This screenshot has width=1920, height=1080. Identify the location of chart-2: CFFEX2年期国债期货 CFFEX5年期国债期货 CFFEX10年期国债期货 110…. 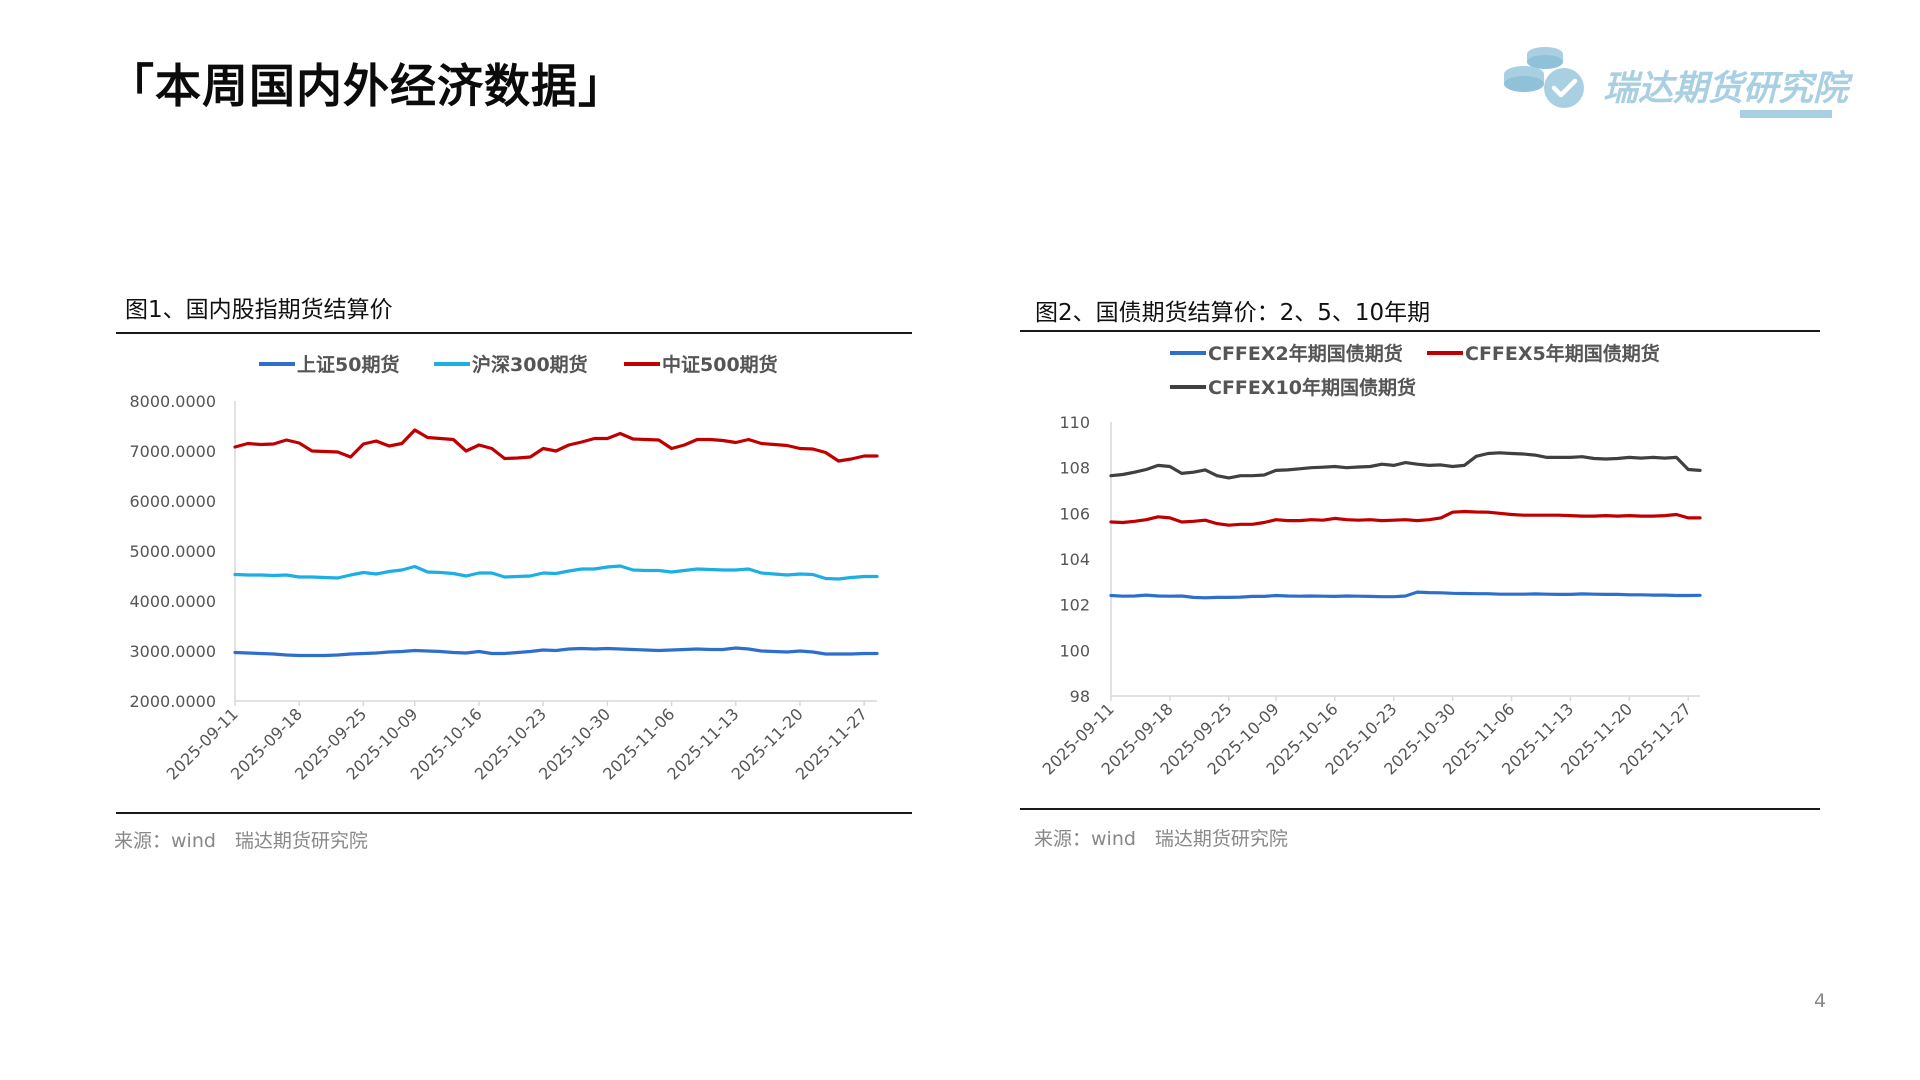
(1370, 560).